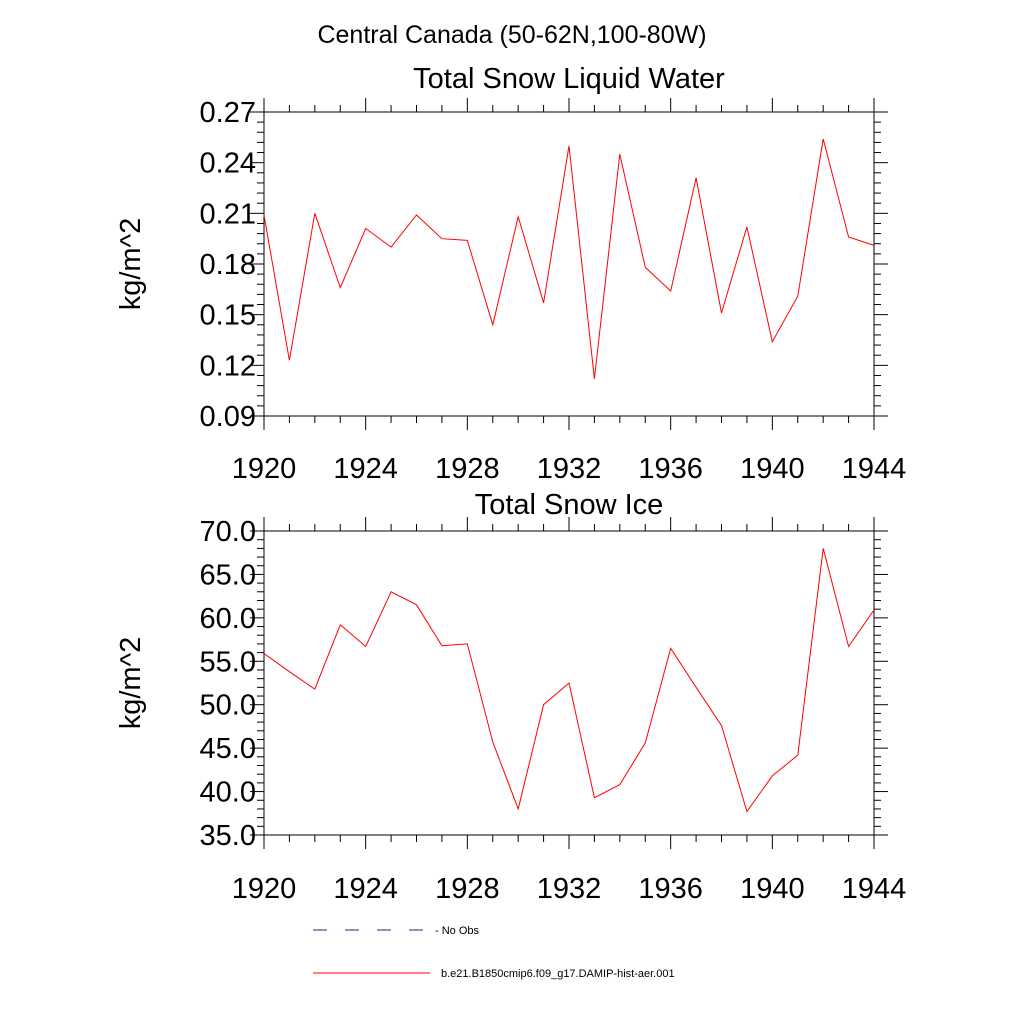 The width and height of the screenshot is (1024, 1024). I want to click on x-tick-label-snow-ice: 1940, so click(772, 889).